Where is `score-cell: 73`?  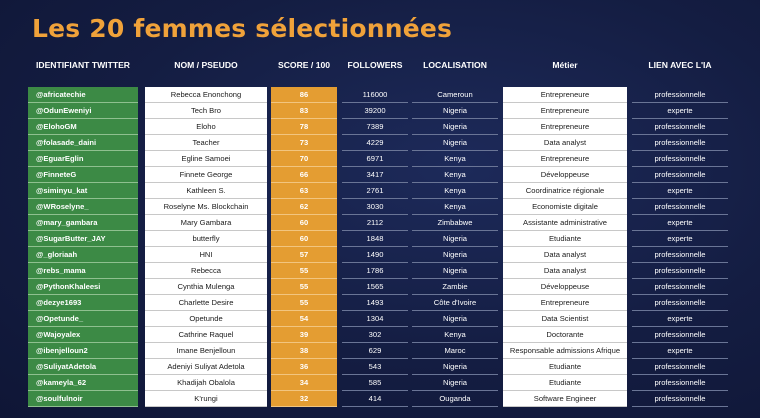 score-cell: 73 is located at coordinates (304, 143).